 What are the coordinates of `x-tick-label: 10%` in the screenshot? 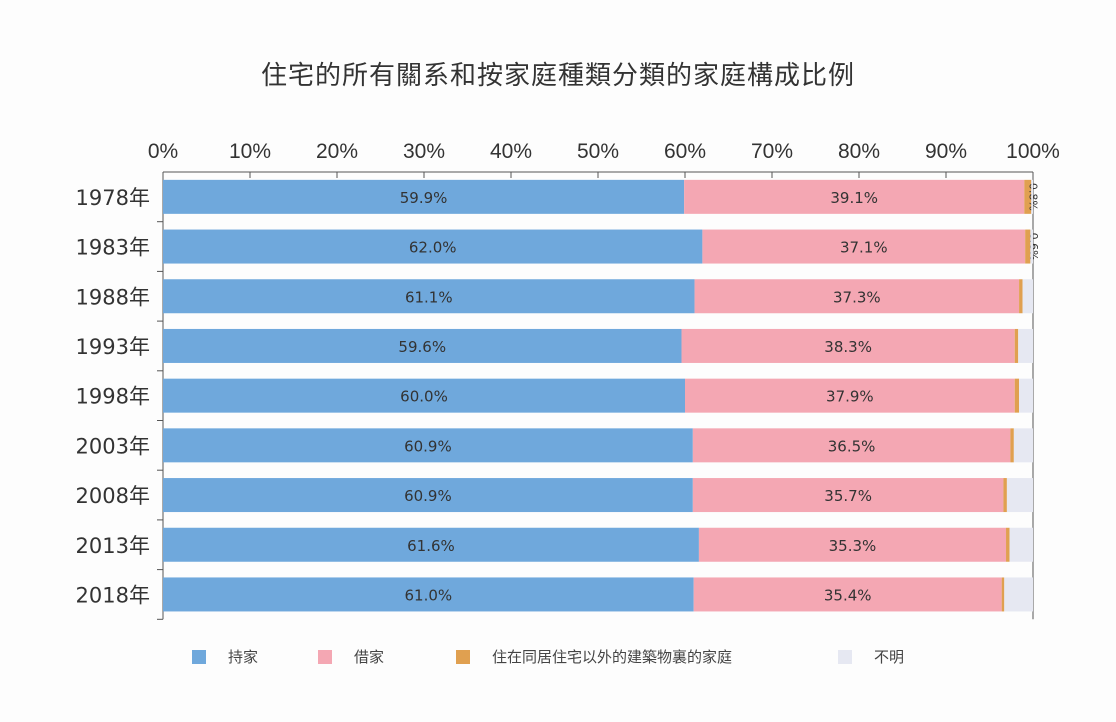 It's located at (250, 151).